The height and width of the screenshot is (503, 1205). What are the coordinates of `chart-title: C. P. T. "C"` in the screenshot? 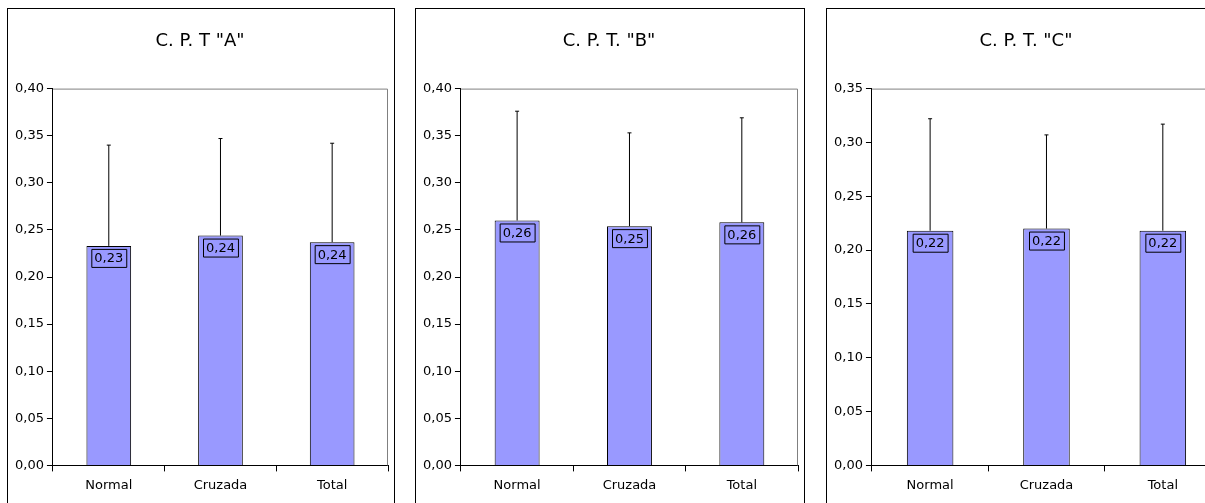 It's located at (1026, 40).